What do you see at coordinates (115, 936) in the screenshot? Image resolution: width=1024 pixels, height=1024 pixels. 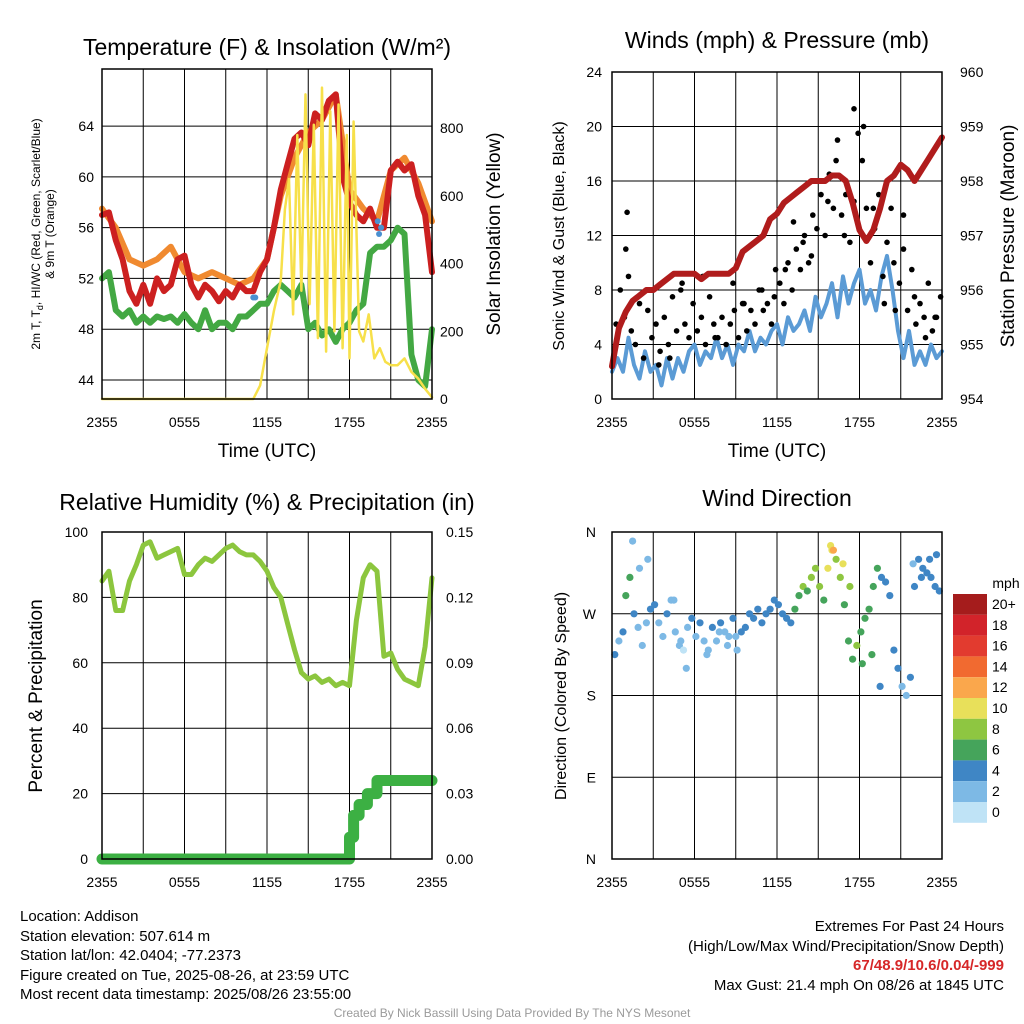 I see `elevation-text: Station elevation: 507.614 m` at bounding box center [115, 936].